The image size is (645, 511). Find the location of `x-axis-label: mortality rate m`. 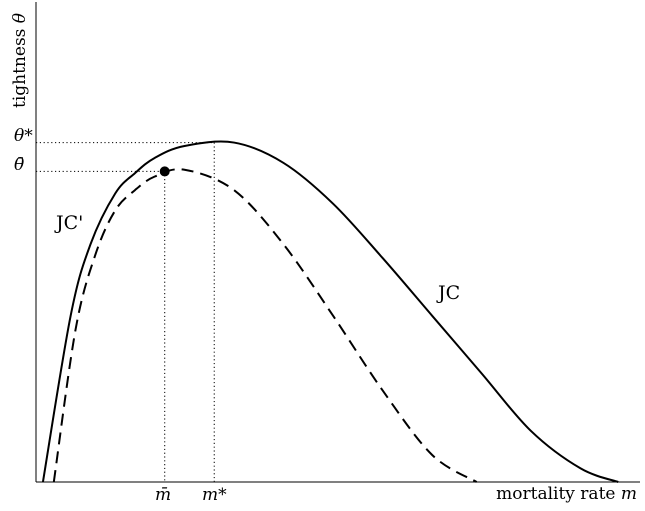

x-axis-label: mortality rate m is located at coordinates (566, 494).